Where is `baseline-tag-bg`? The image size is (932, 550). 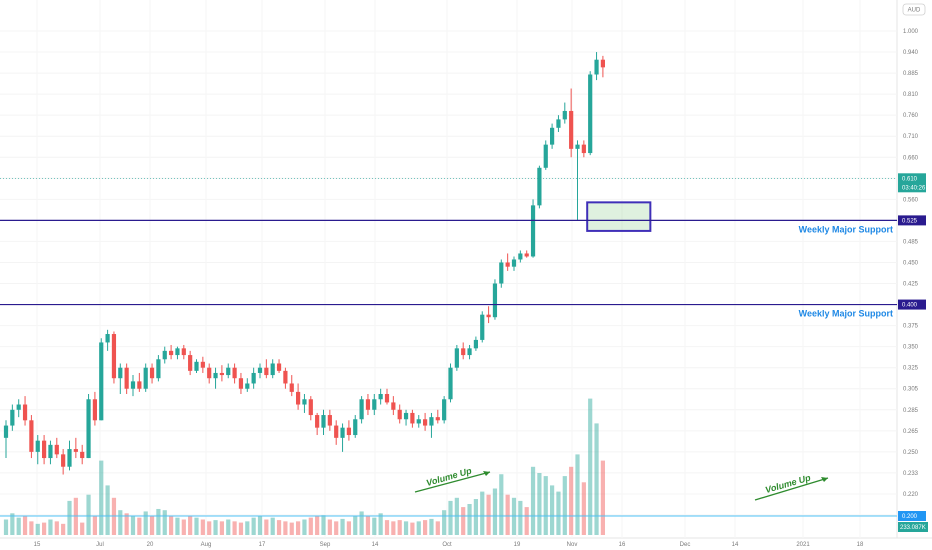 baseline-tag-bg is located at coordinates (912, 516).